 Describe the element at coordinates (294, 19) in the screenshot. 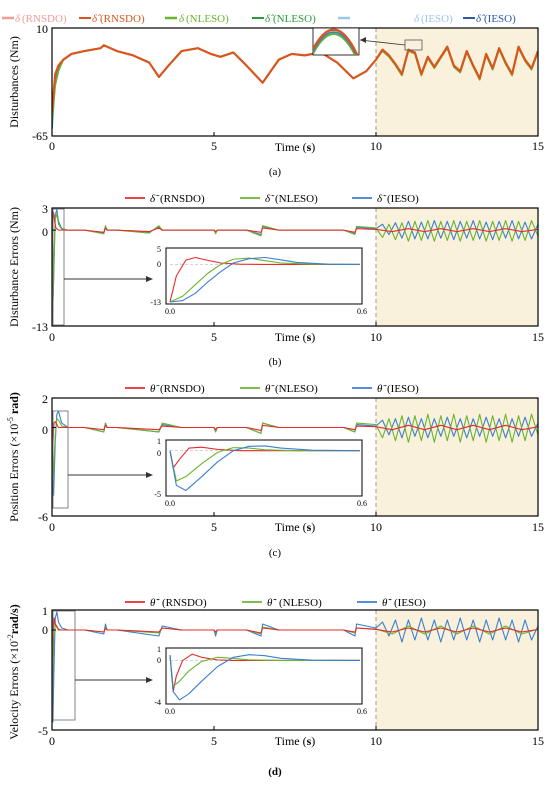

I see `legend-a-label-3: (NLESO)` at that location.